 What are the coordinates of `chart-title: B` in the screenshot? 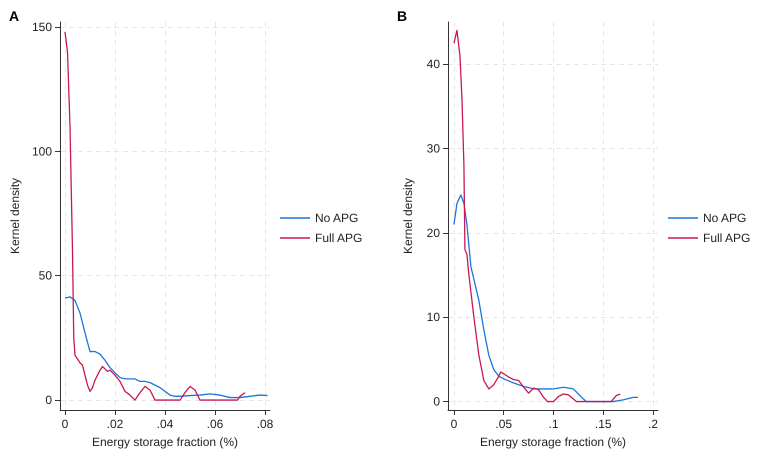 It's located at (402, 16).